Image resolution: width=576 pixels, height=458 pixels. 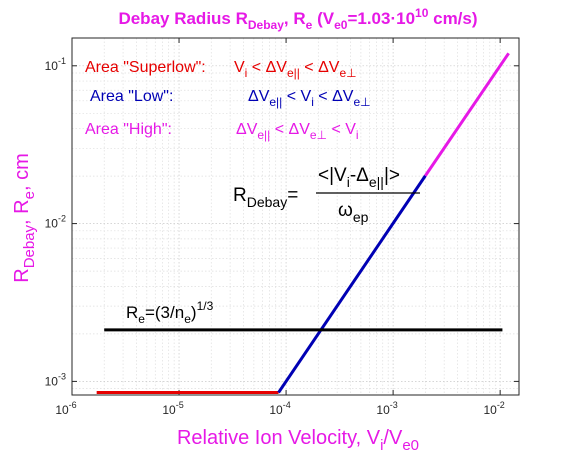 I want to click on debay-formula-lhs: RDebay=, so click(x=265, y=197).